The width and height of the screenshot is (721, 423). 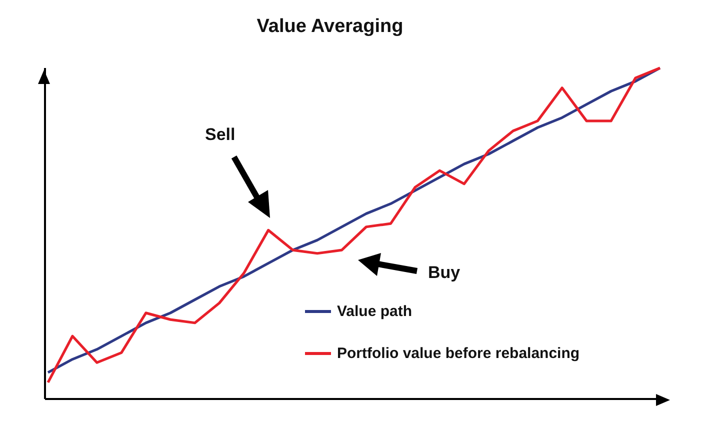 I want to click on annotation: Sell, so click(x=220, y=134).